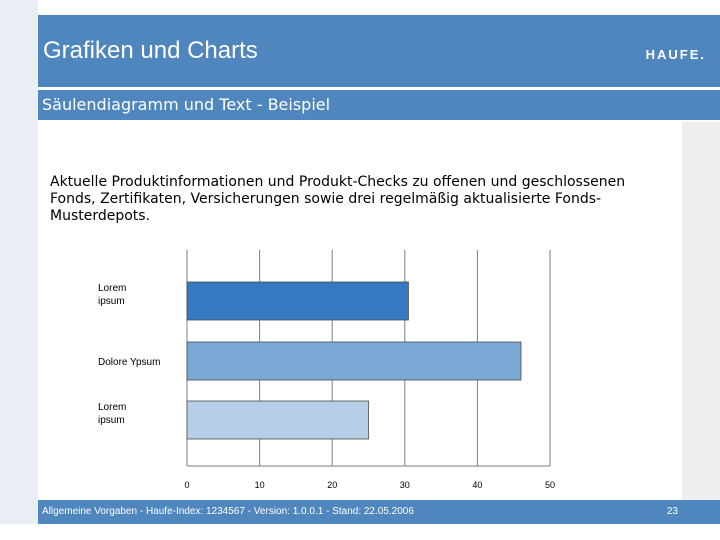 This screenshot has width=720, height=540. I want to click on slide-title: Grafiken und Charts, so click(150, 50).